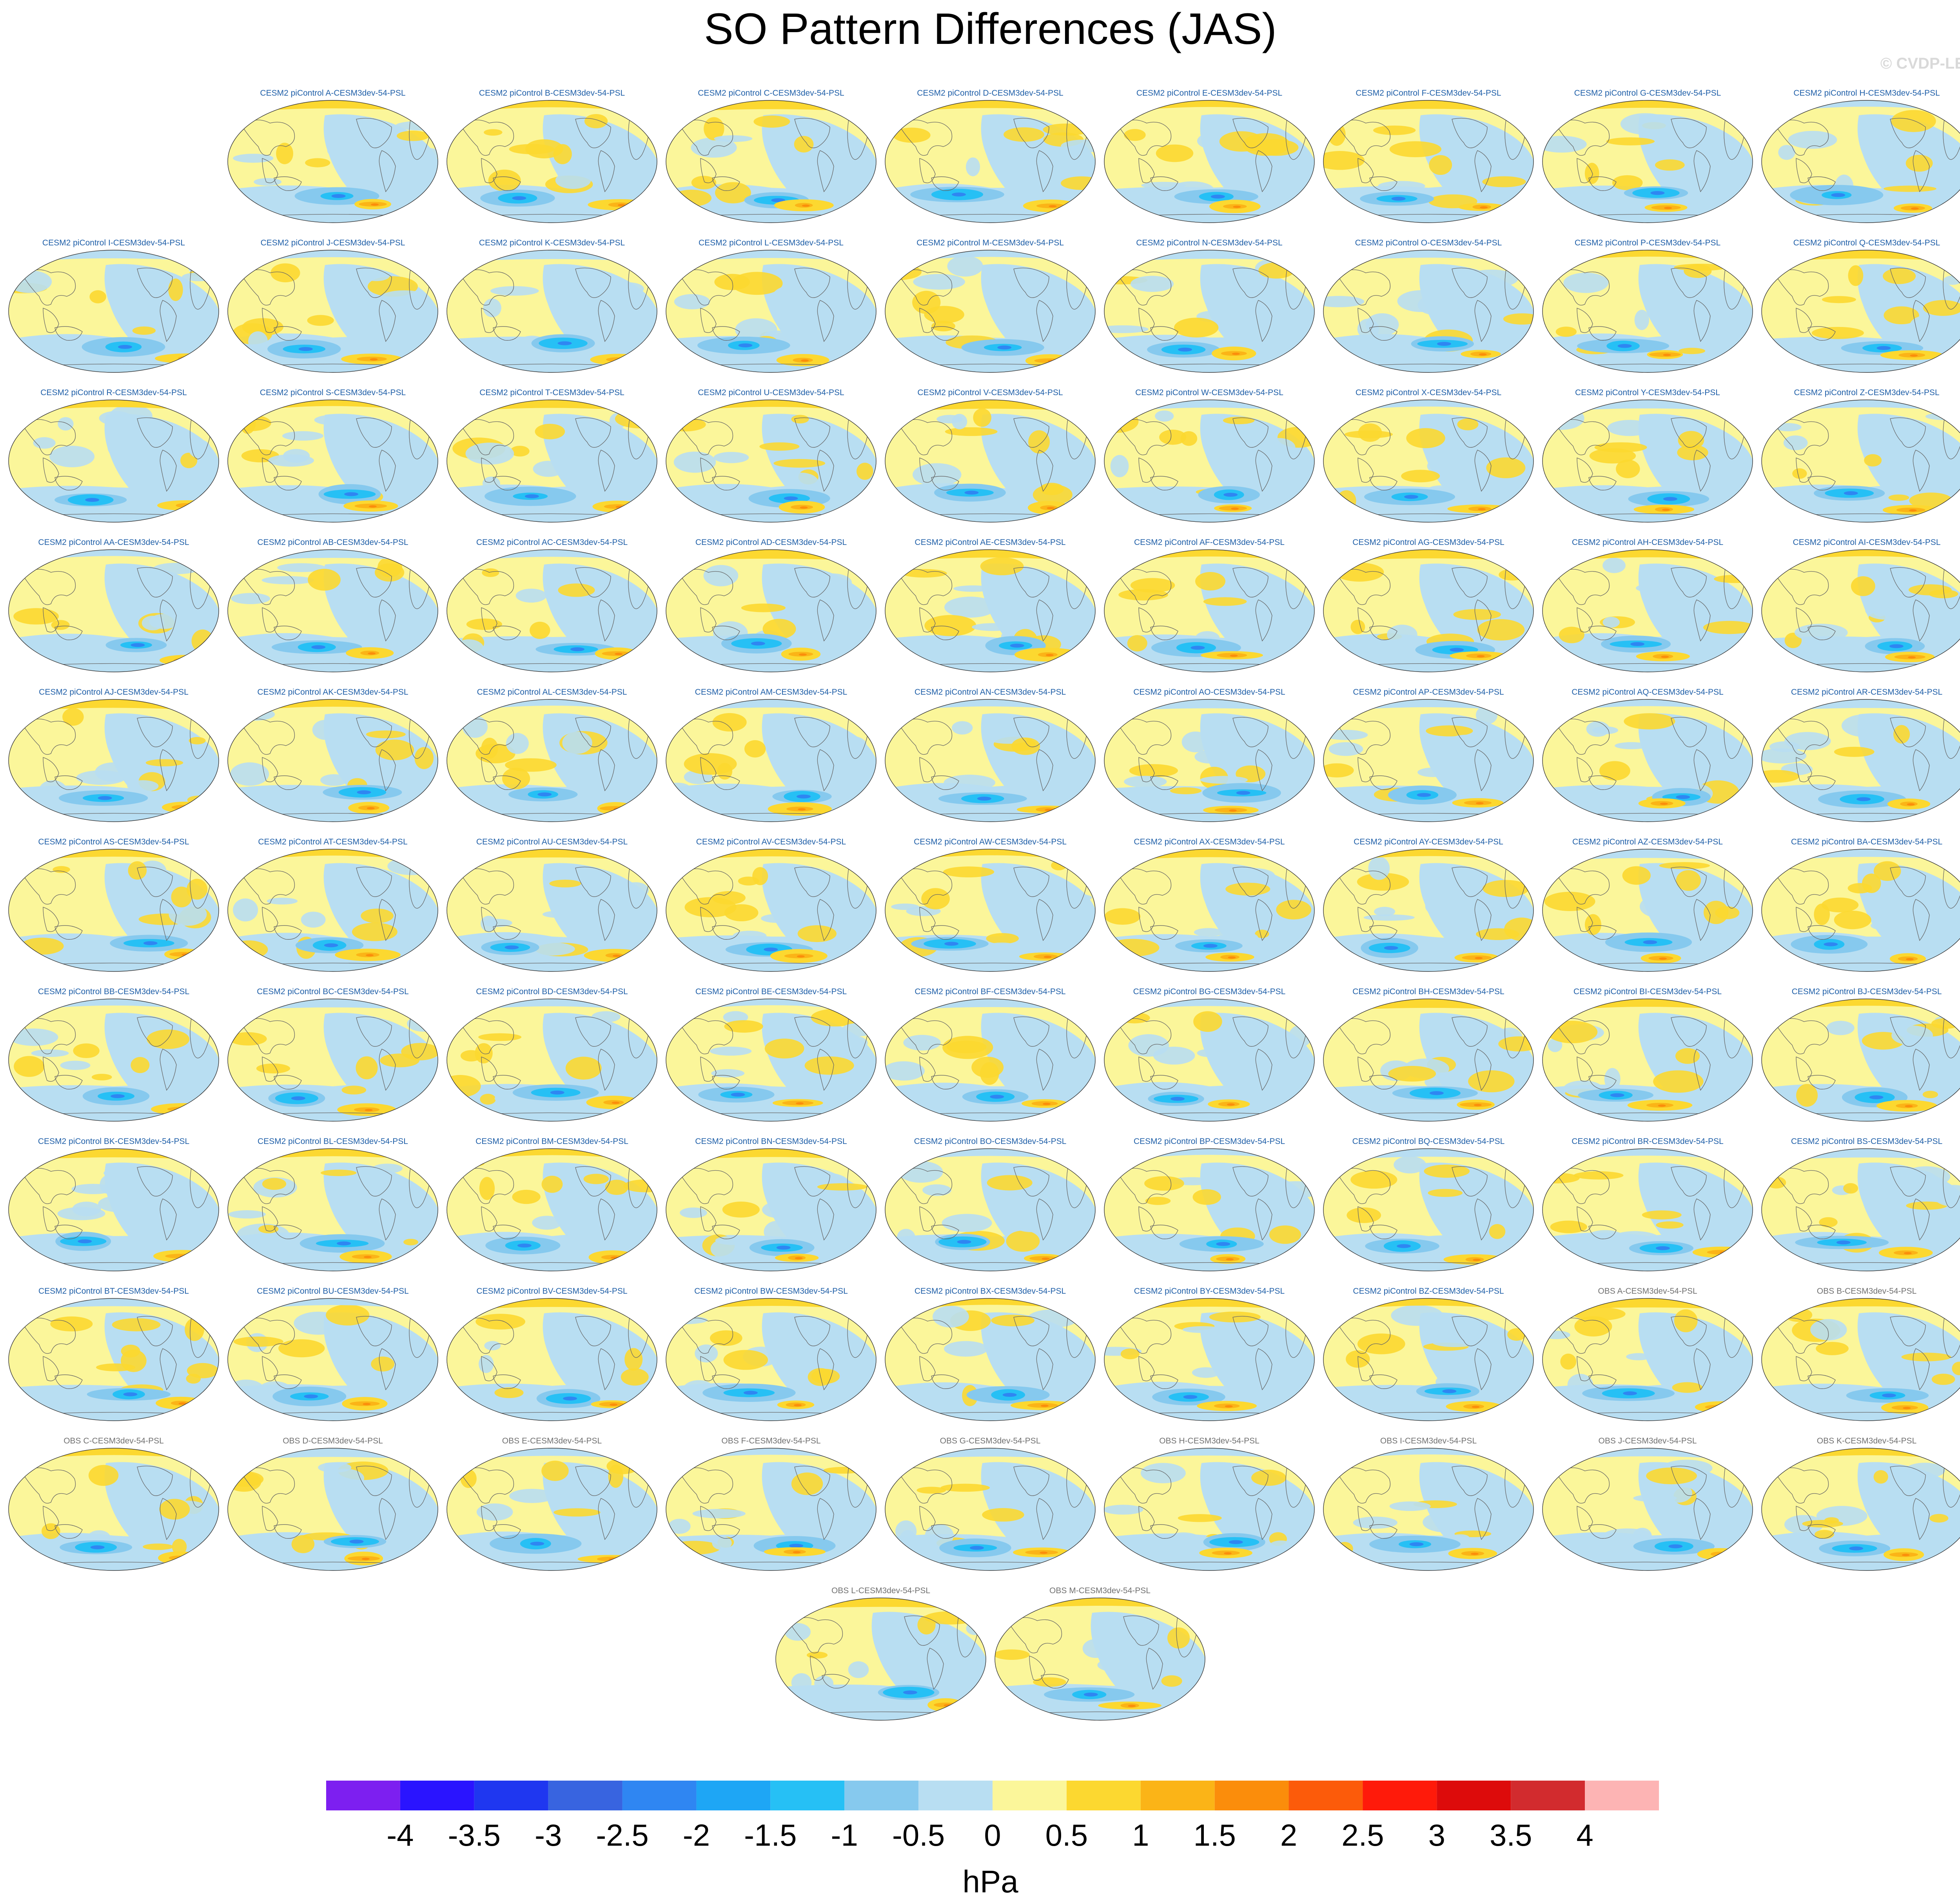 This screenshot has height=1899, width=1960. I want to click on map-panel-title: CESM2 piControl BZ-CESM3dev-54-PSL, so click(1428, 1292).